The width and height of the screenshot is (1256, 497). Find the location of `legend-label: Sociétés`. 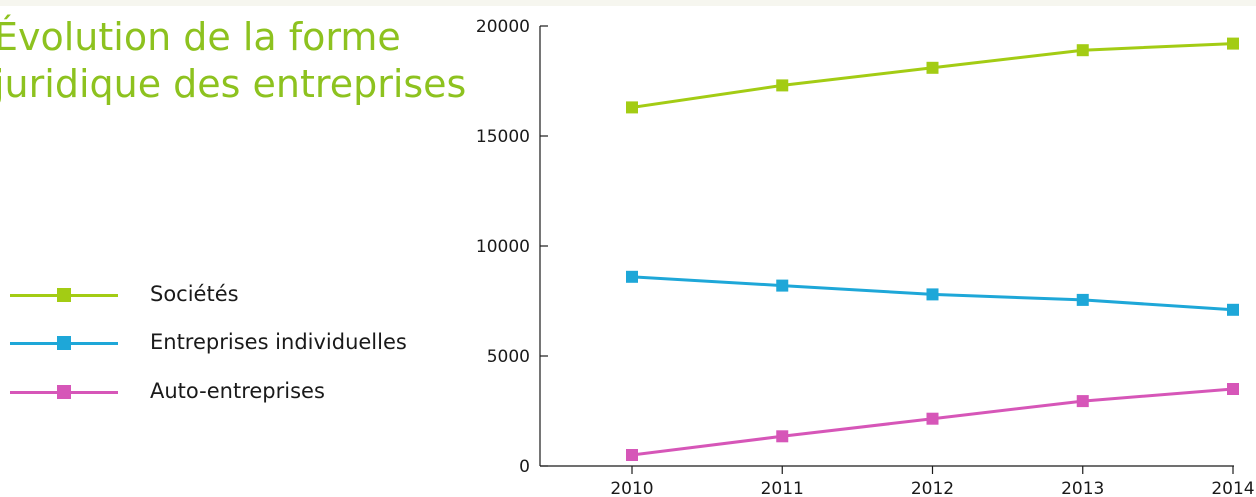

legend-label: Sociétés is located at coordinates (194, 294).